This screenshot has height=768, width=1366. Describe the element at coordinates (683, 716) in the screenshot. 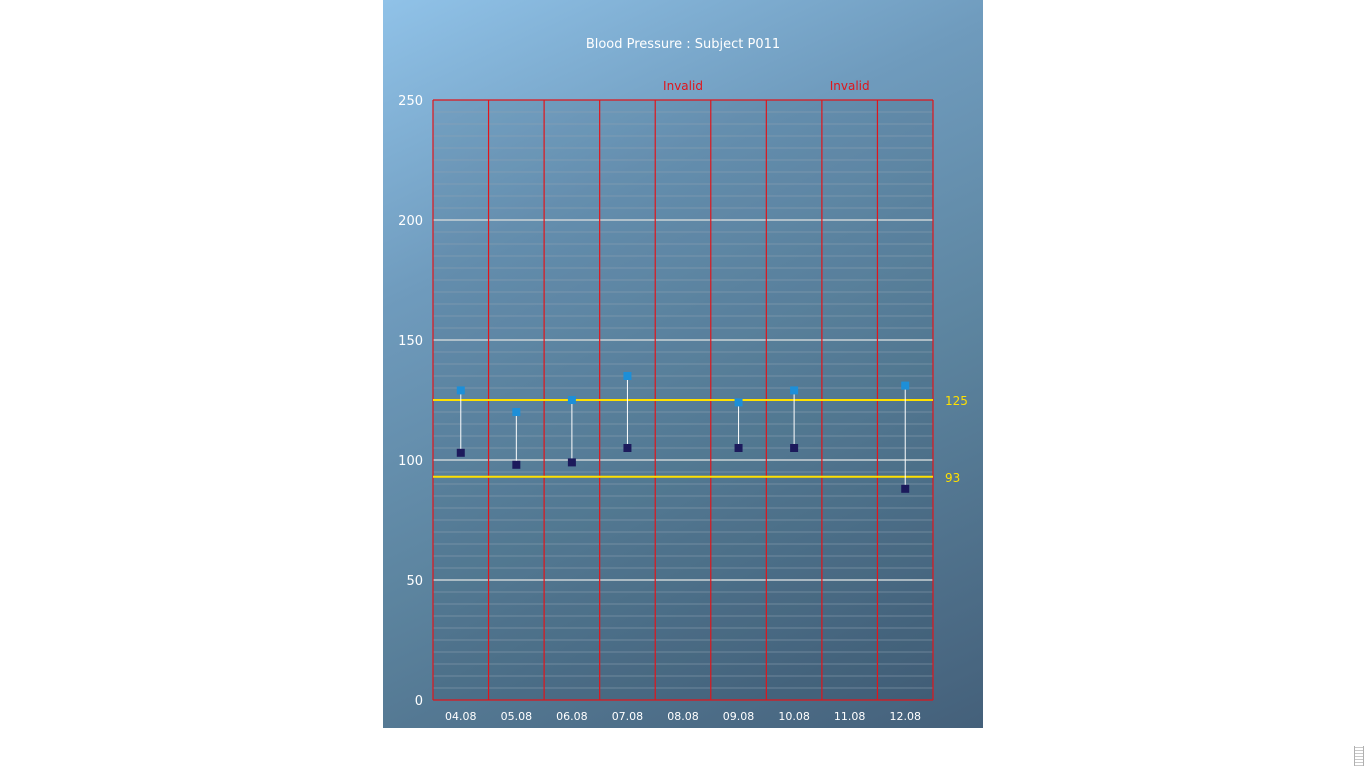

I see `x-tick-label: 08.08` at that location.